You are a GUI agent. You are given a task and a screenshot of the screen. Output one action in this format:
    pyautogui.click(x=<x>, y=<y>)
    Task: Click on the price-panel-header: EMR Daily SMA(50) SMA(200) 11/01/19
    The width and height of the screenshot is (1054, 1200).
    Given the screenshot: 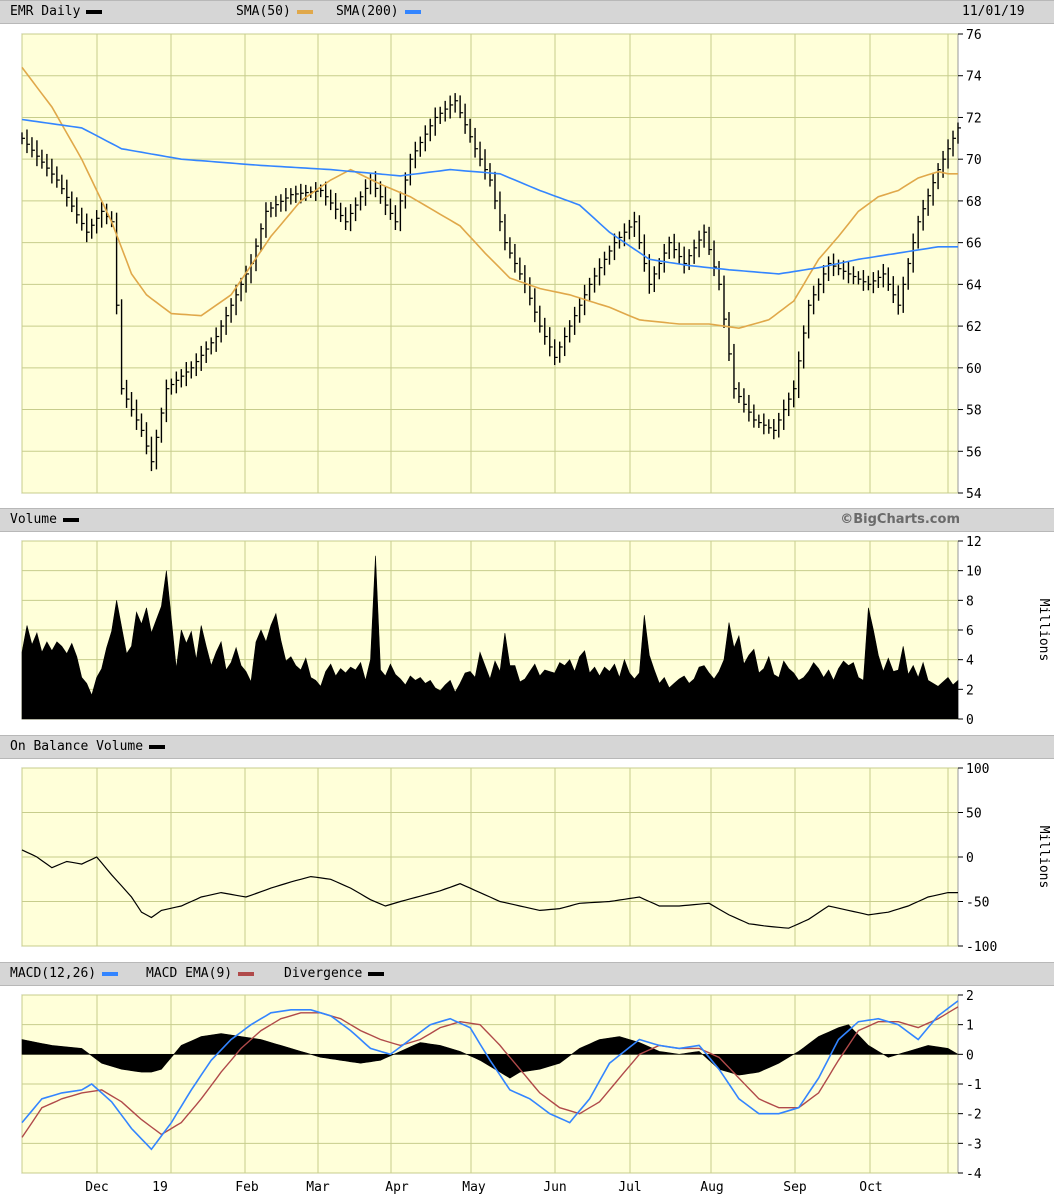 What is the action you would take?
    pyautogui.click(x=527, y=12)
    